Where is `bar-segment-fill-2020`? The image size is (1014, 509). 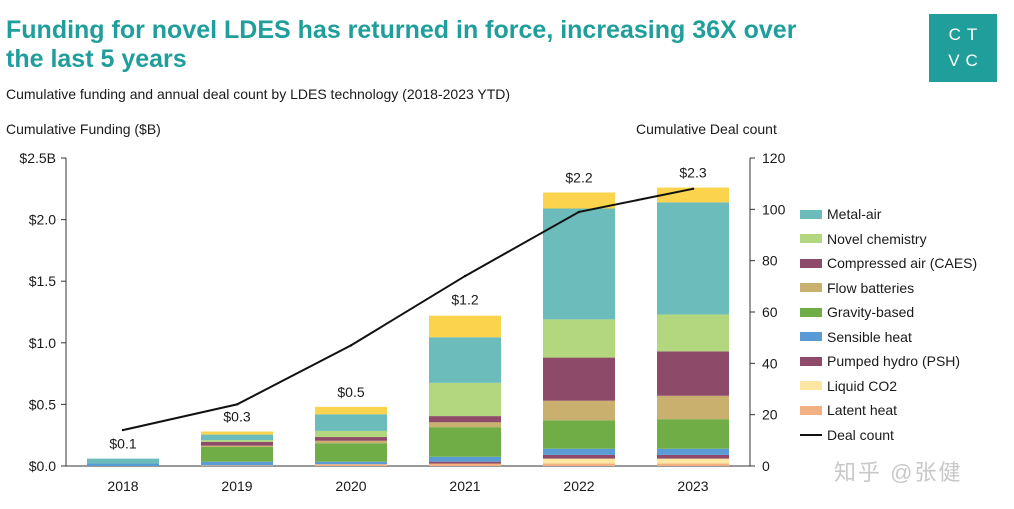
bar-segment-fill-2020 is located at coordinates (351, 410).